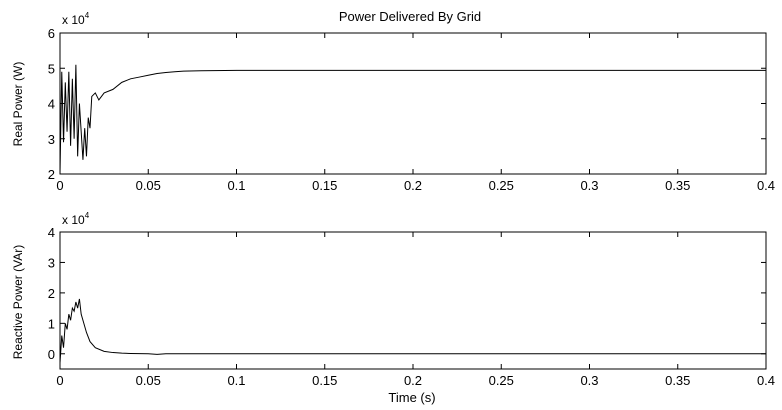 This screenshot has height=410, width=782. I want to click on x-axis-label: Time (s), so click(411, 397).